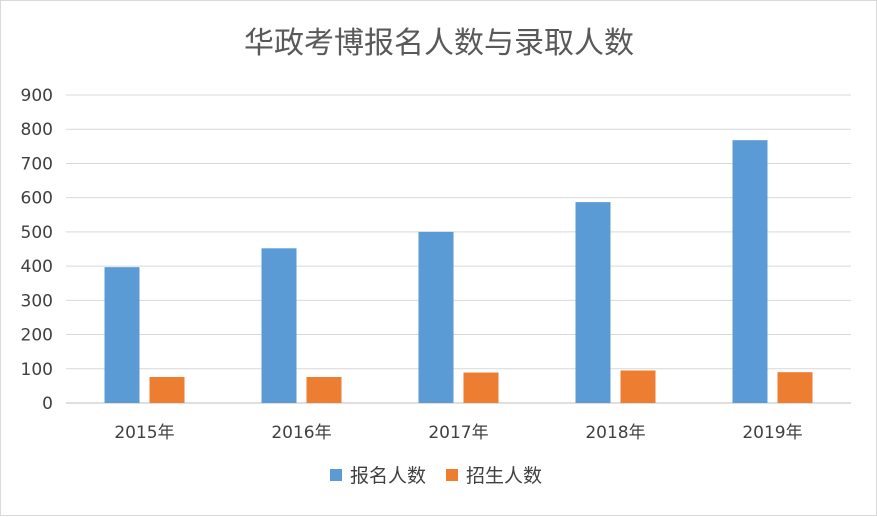 The width and height of the screenshot is (877, 517). What do you see at coordinates (144, 433) in the screenshot?
I see `x-tick-label: 2015年` at bounding box center [144, 433].